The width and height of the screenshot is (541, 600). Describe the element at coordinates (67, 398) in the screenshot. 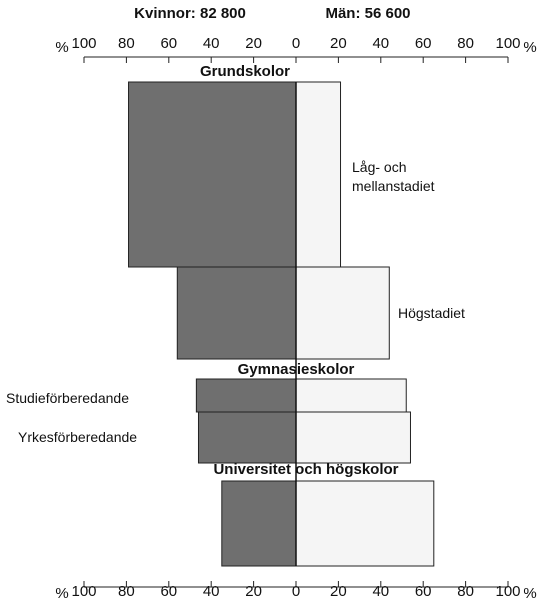

I see `category-label: Studieförberedande` at that location.